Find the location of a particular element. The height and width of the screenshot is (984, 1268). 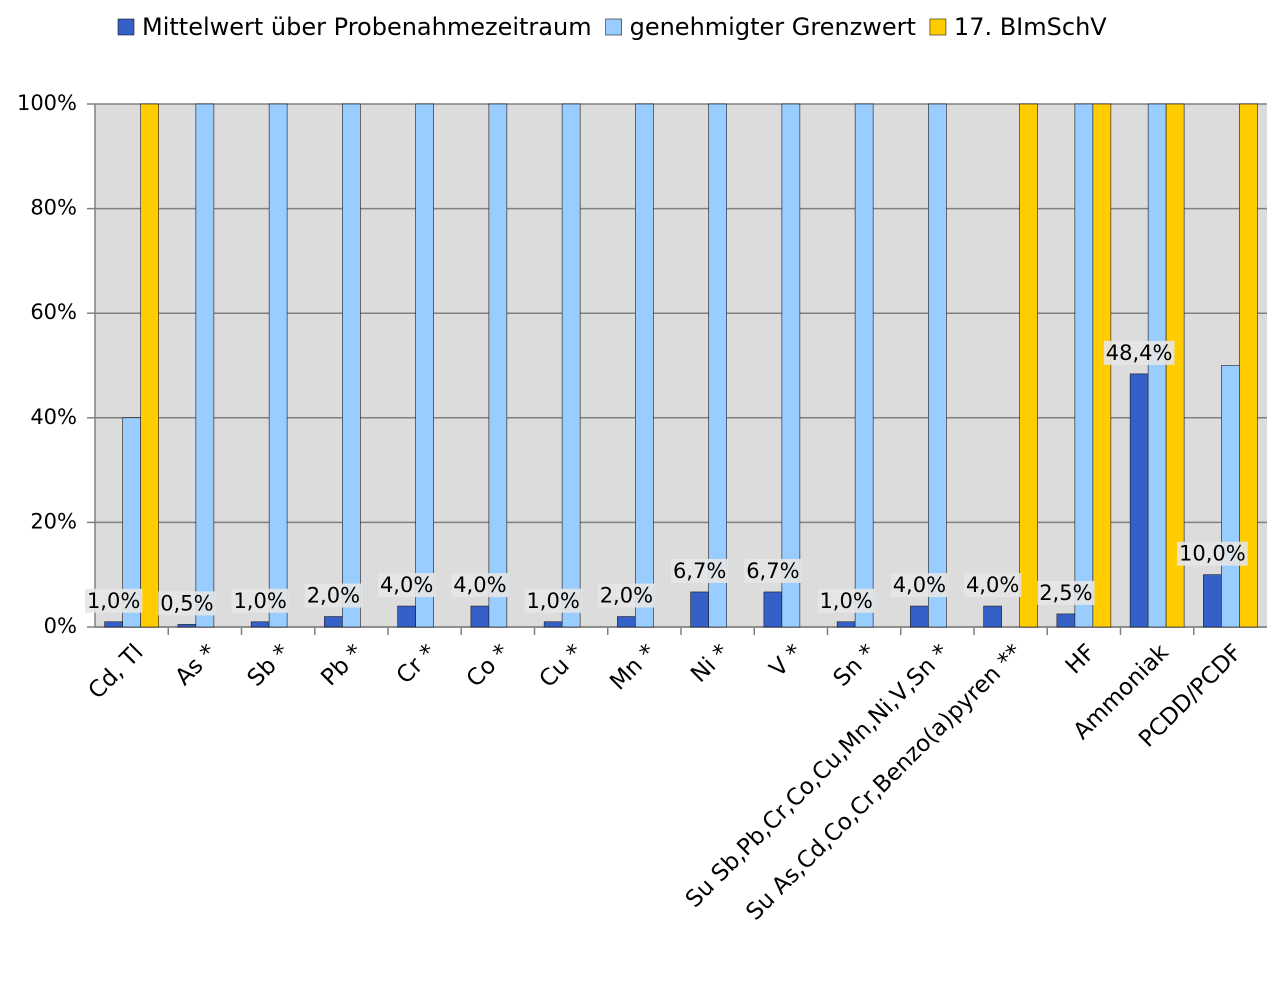

legend-label: genehmigter Grenzwert is located at coordinates (773, 27).